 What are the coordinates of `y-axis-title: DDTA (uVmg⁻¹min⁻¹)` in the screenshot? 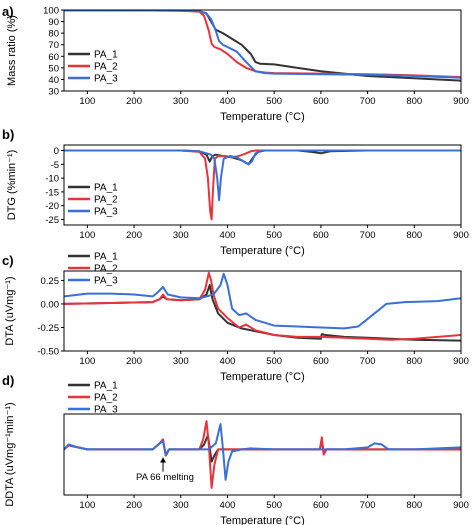 It's located at (10, 454).